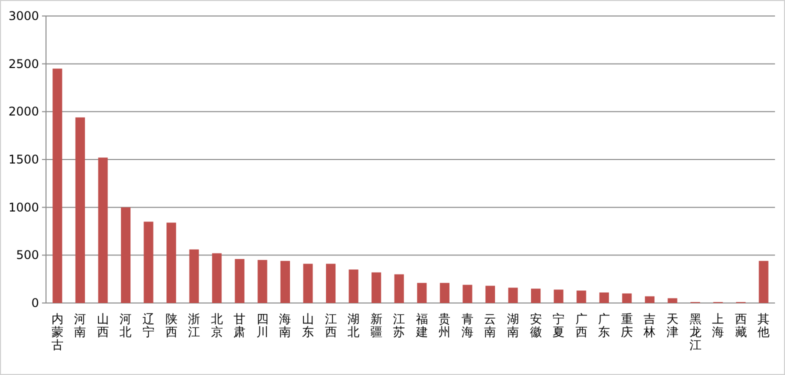 Image resolution: width=785 pixels, height=375 pixels. Describe the element at coordinates (23, 159) in the screenshot. I see `y-tick-label: 1500` at that location.